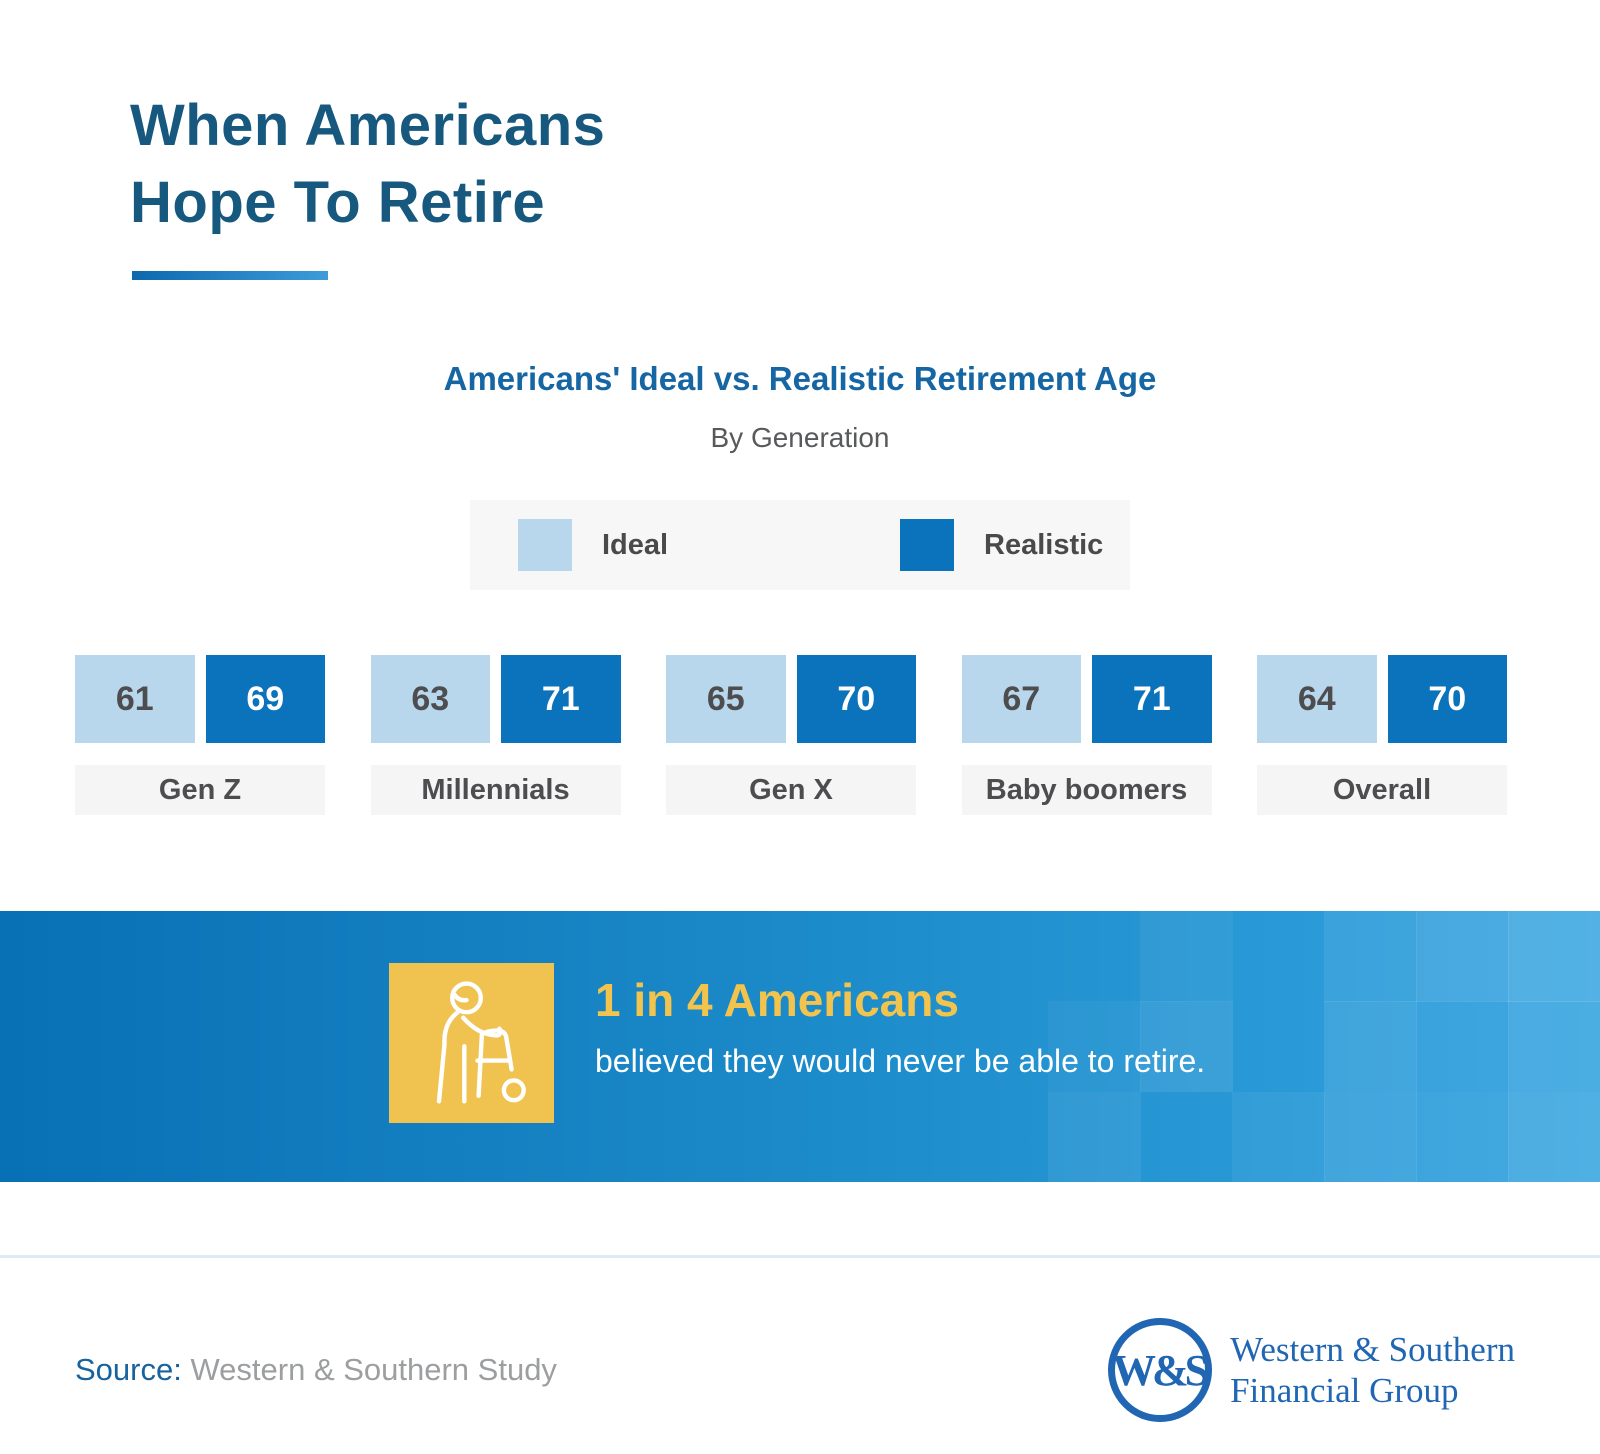  I want to click on ideal-value: 67, so click(1021, 698).